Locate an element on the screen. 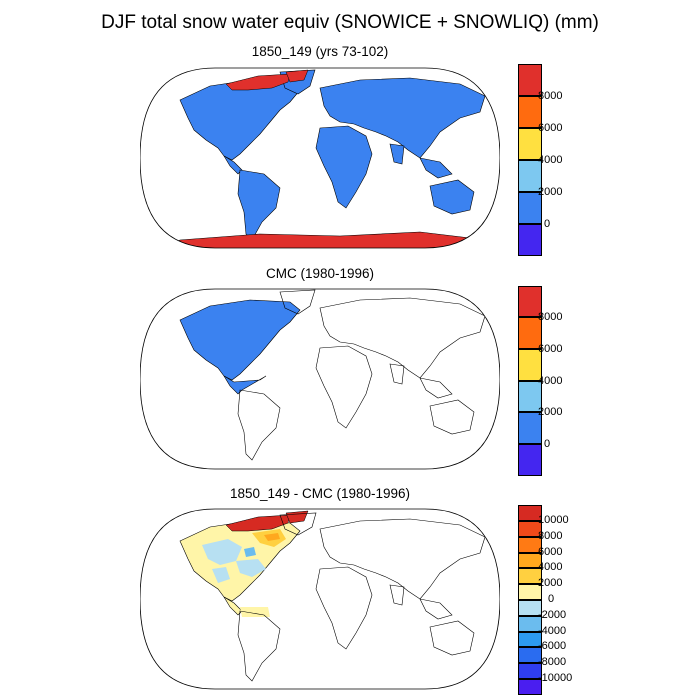 This screenshot has width=700, height=700. panel-title: 1850_149 - CMC (1980-1996) is located at coordinates (320, 493).